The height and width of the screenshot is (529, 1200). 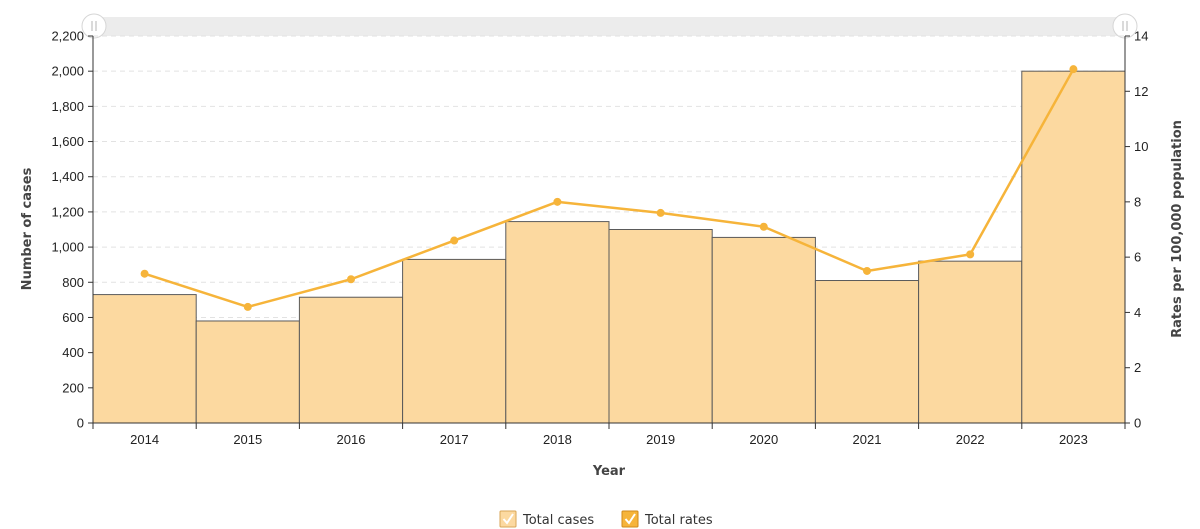 I want to click on bar-2022, so click(x=970, y=342).